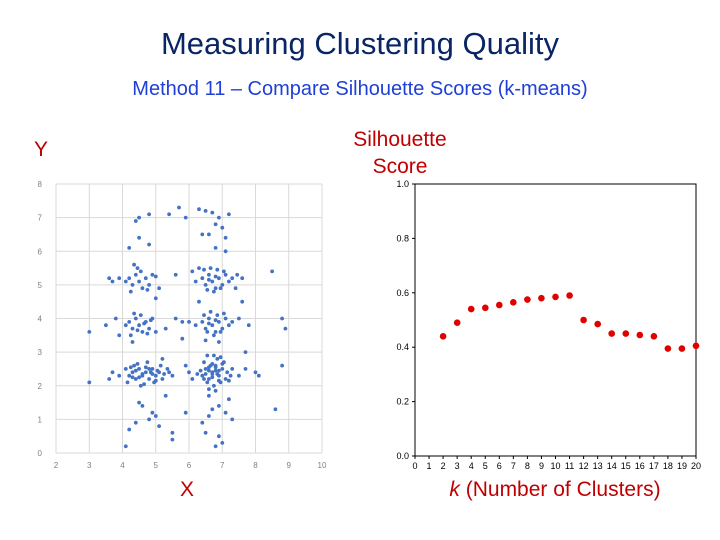  Describe the element at coordinates (457, 466) in the screenshot. I see `silhouette-x-tick-label: 3` at that location.